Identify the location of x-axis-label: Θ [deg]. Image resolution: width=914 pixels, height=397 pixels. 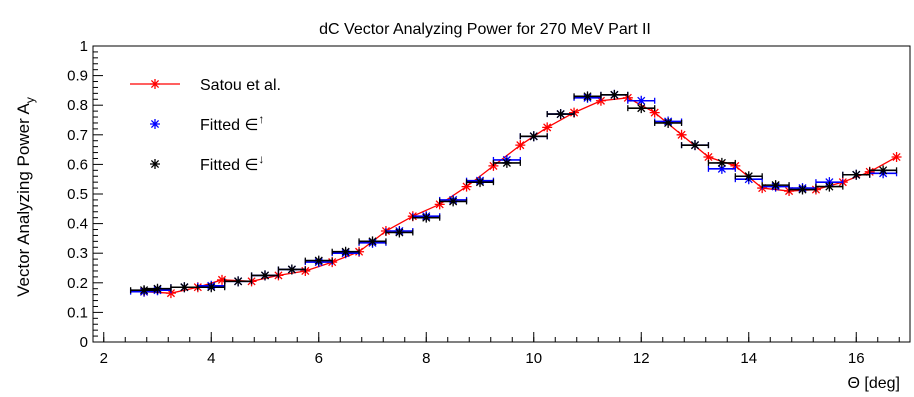
(874, 383).